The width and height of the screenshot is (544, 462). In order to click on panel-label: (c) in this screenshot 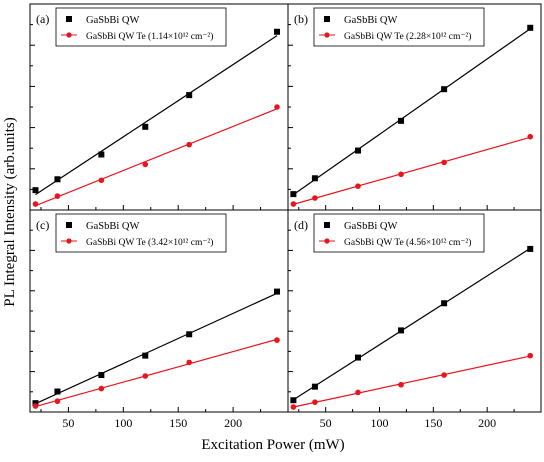, I will do `click(42, 225)`.